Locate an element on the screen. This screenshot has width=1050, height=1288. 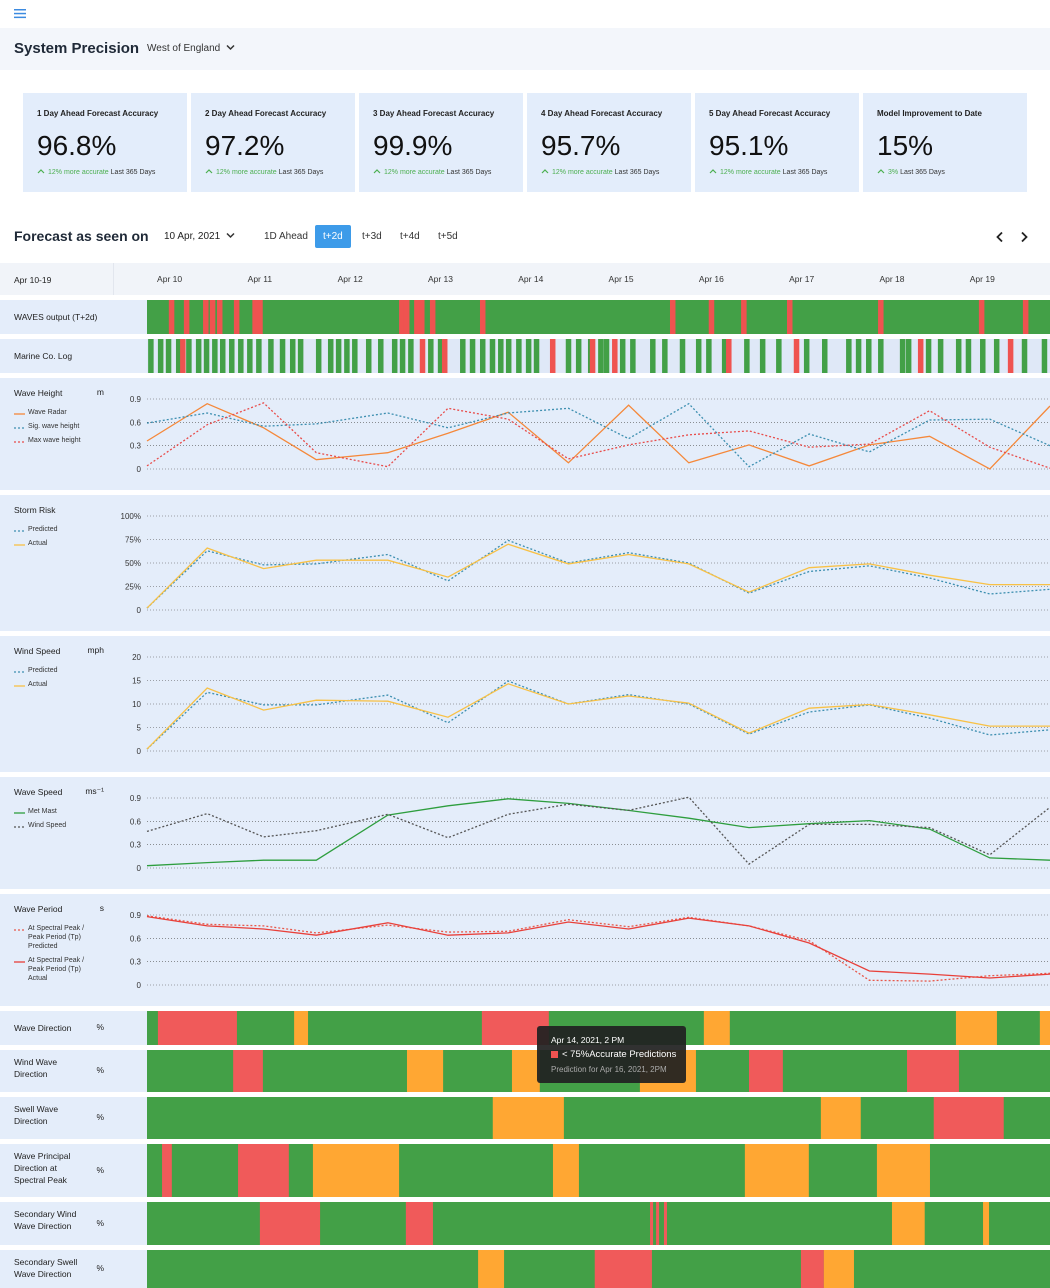
legend-label: Max wave height is located at coordinates (54, 440).